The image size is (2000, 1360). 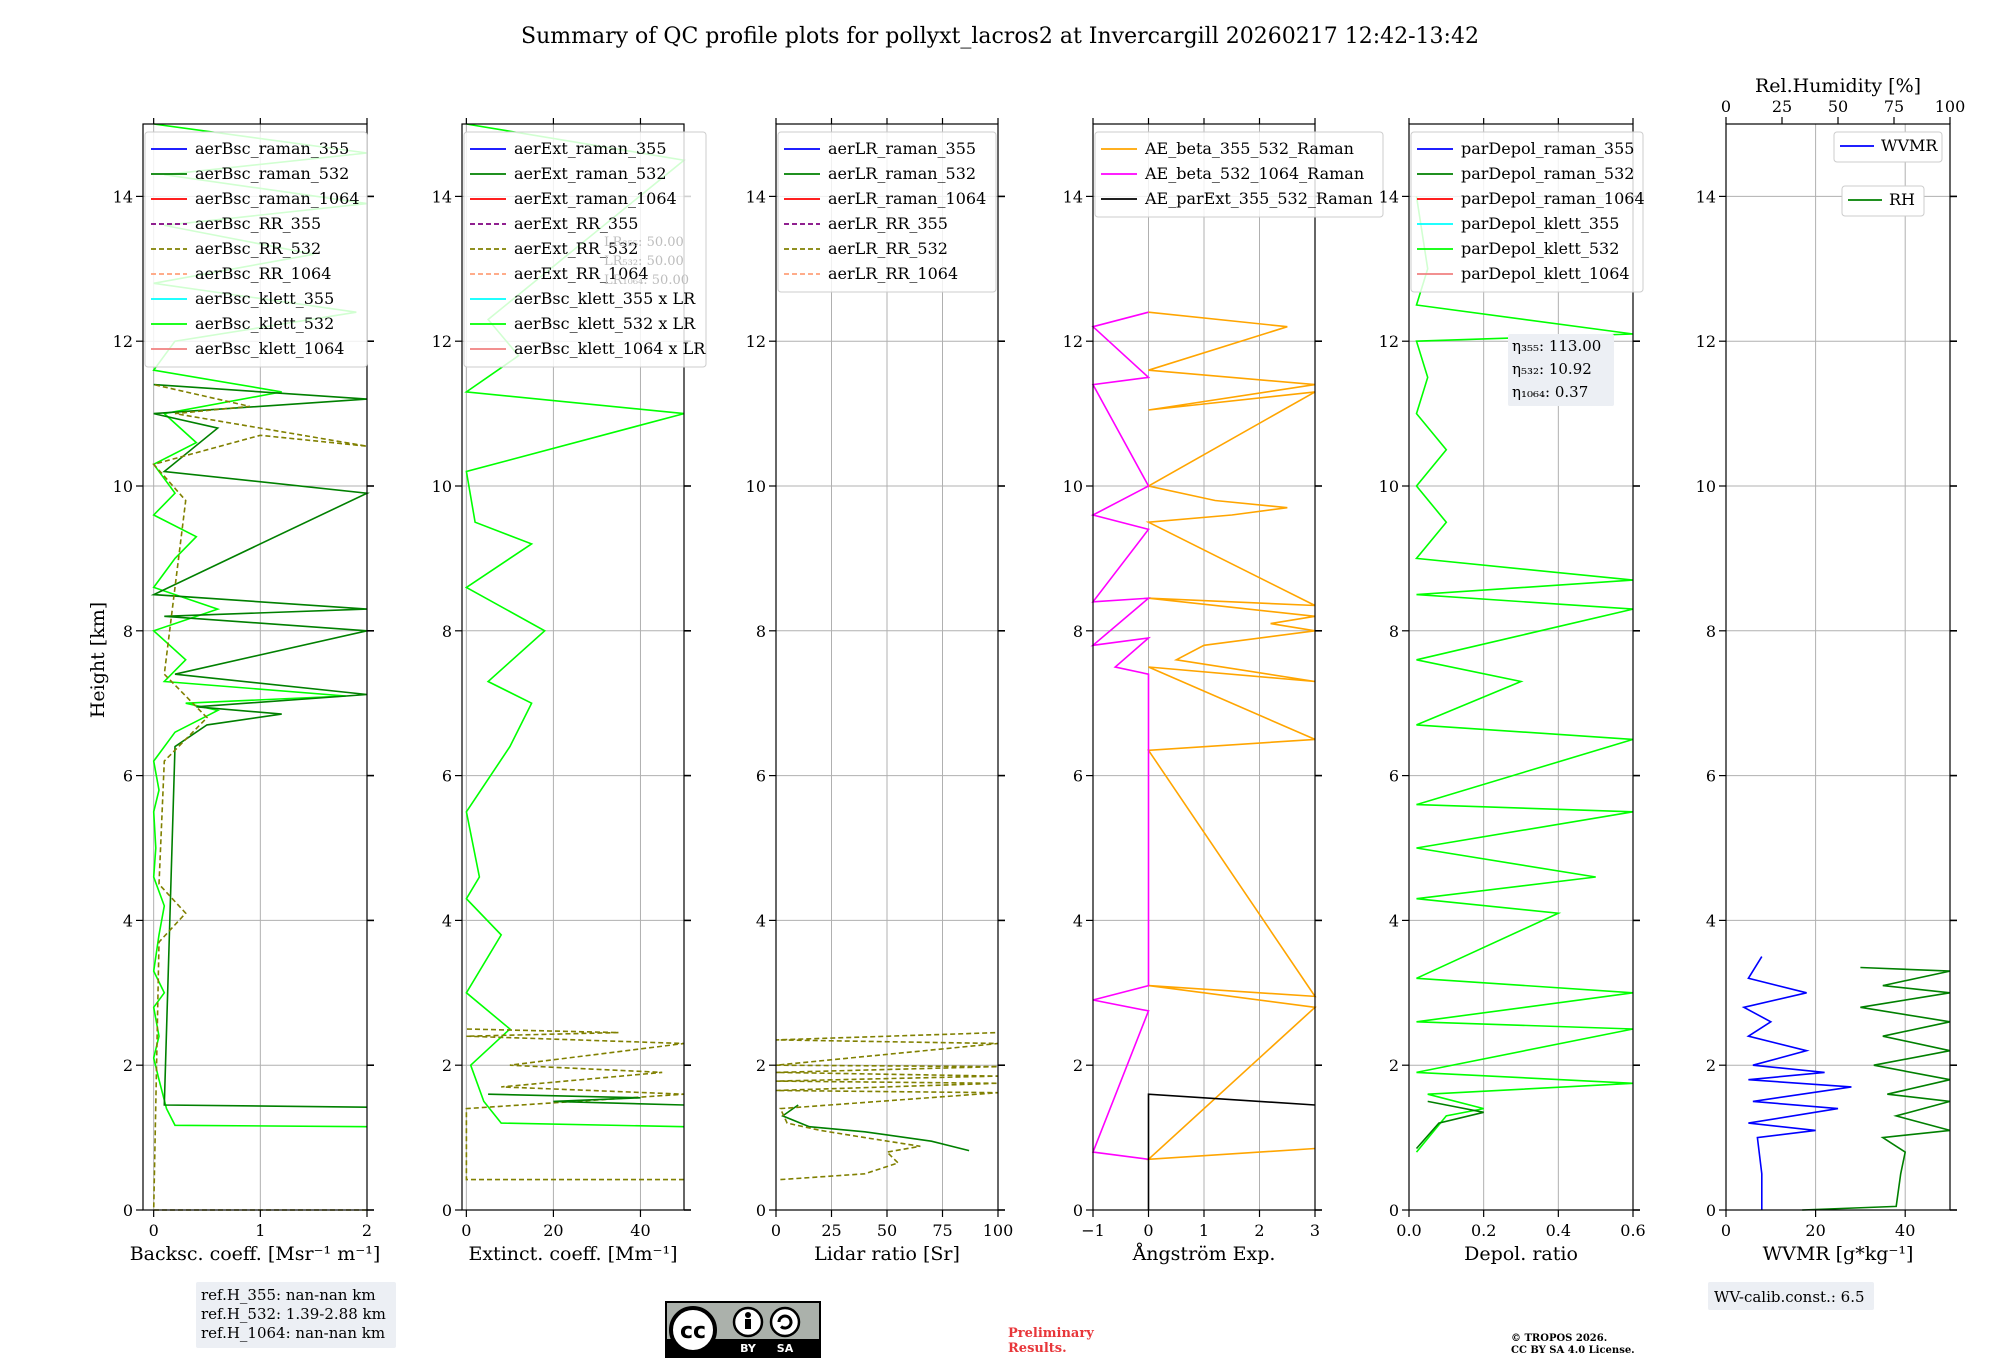 What do you see at coordinates (581, 273) in the screenshot?
I see `legend-label: aerExt_RR_1064` at bounding box center [581, 273].